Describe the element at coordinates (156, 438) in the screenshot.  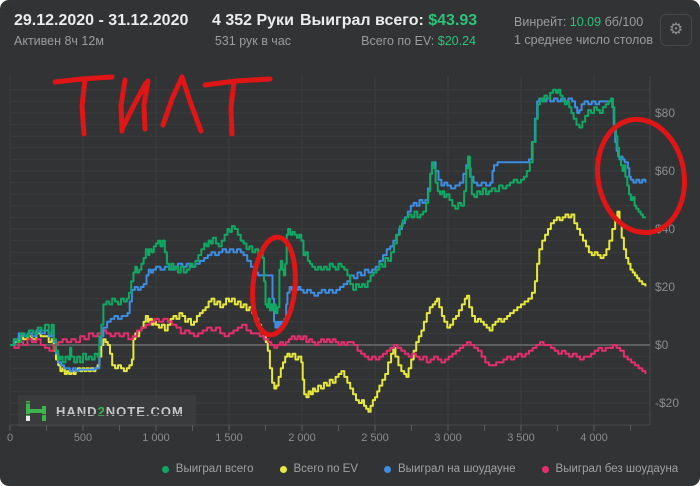
I see `svg-text: 1 000` at that location.